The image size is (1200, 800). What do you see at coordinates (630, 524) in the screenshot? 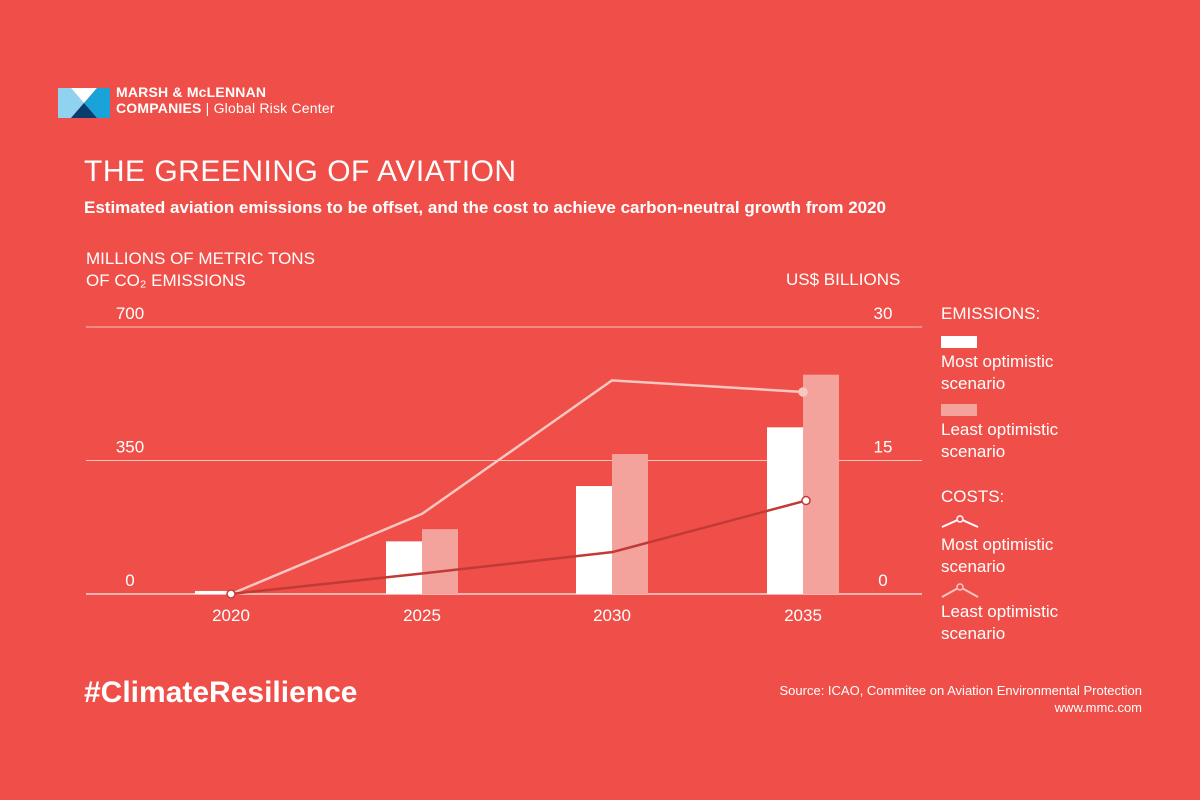
I see `bar-least-2030` at bounding box center [630, 524].